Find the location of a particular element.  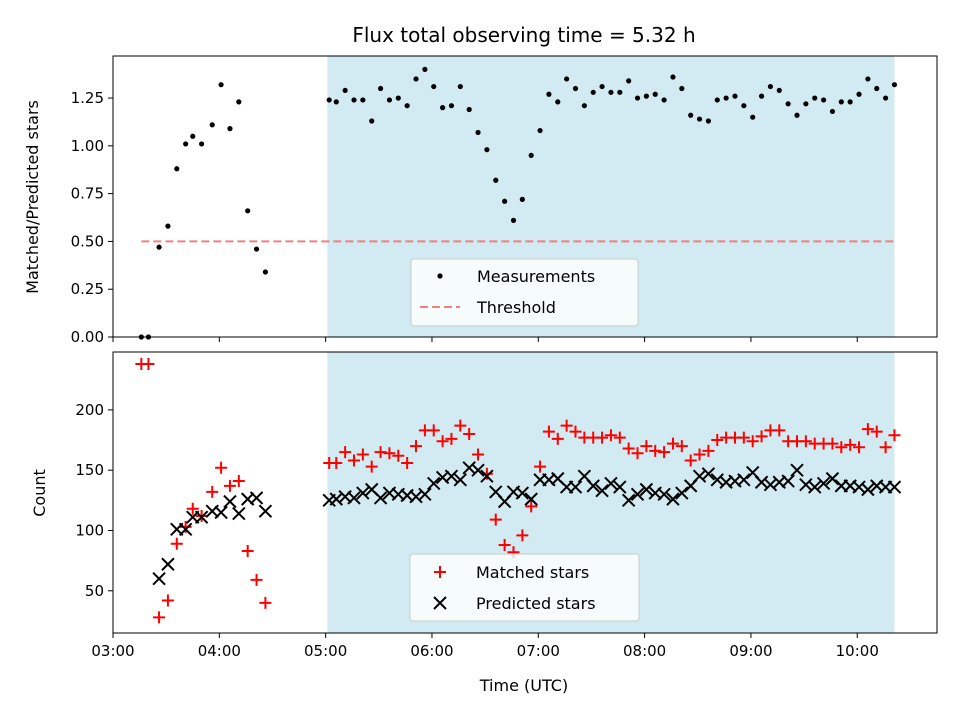

bottom-x-ticks: 03:00 04:00 05:00 06:00 07:00 08:00 09:00 10:00 is located at coordinates (485, 646).